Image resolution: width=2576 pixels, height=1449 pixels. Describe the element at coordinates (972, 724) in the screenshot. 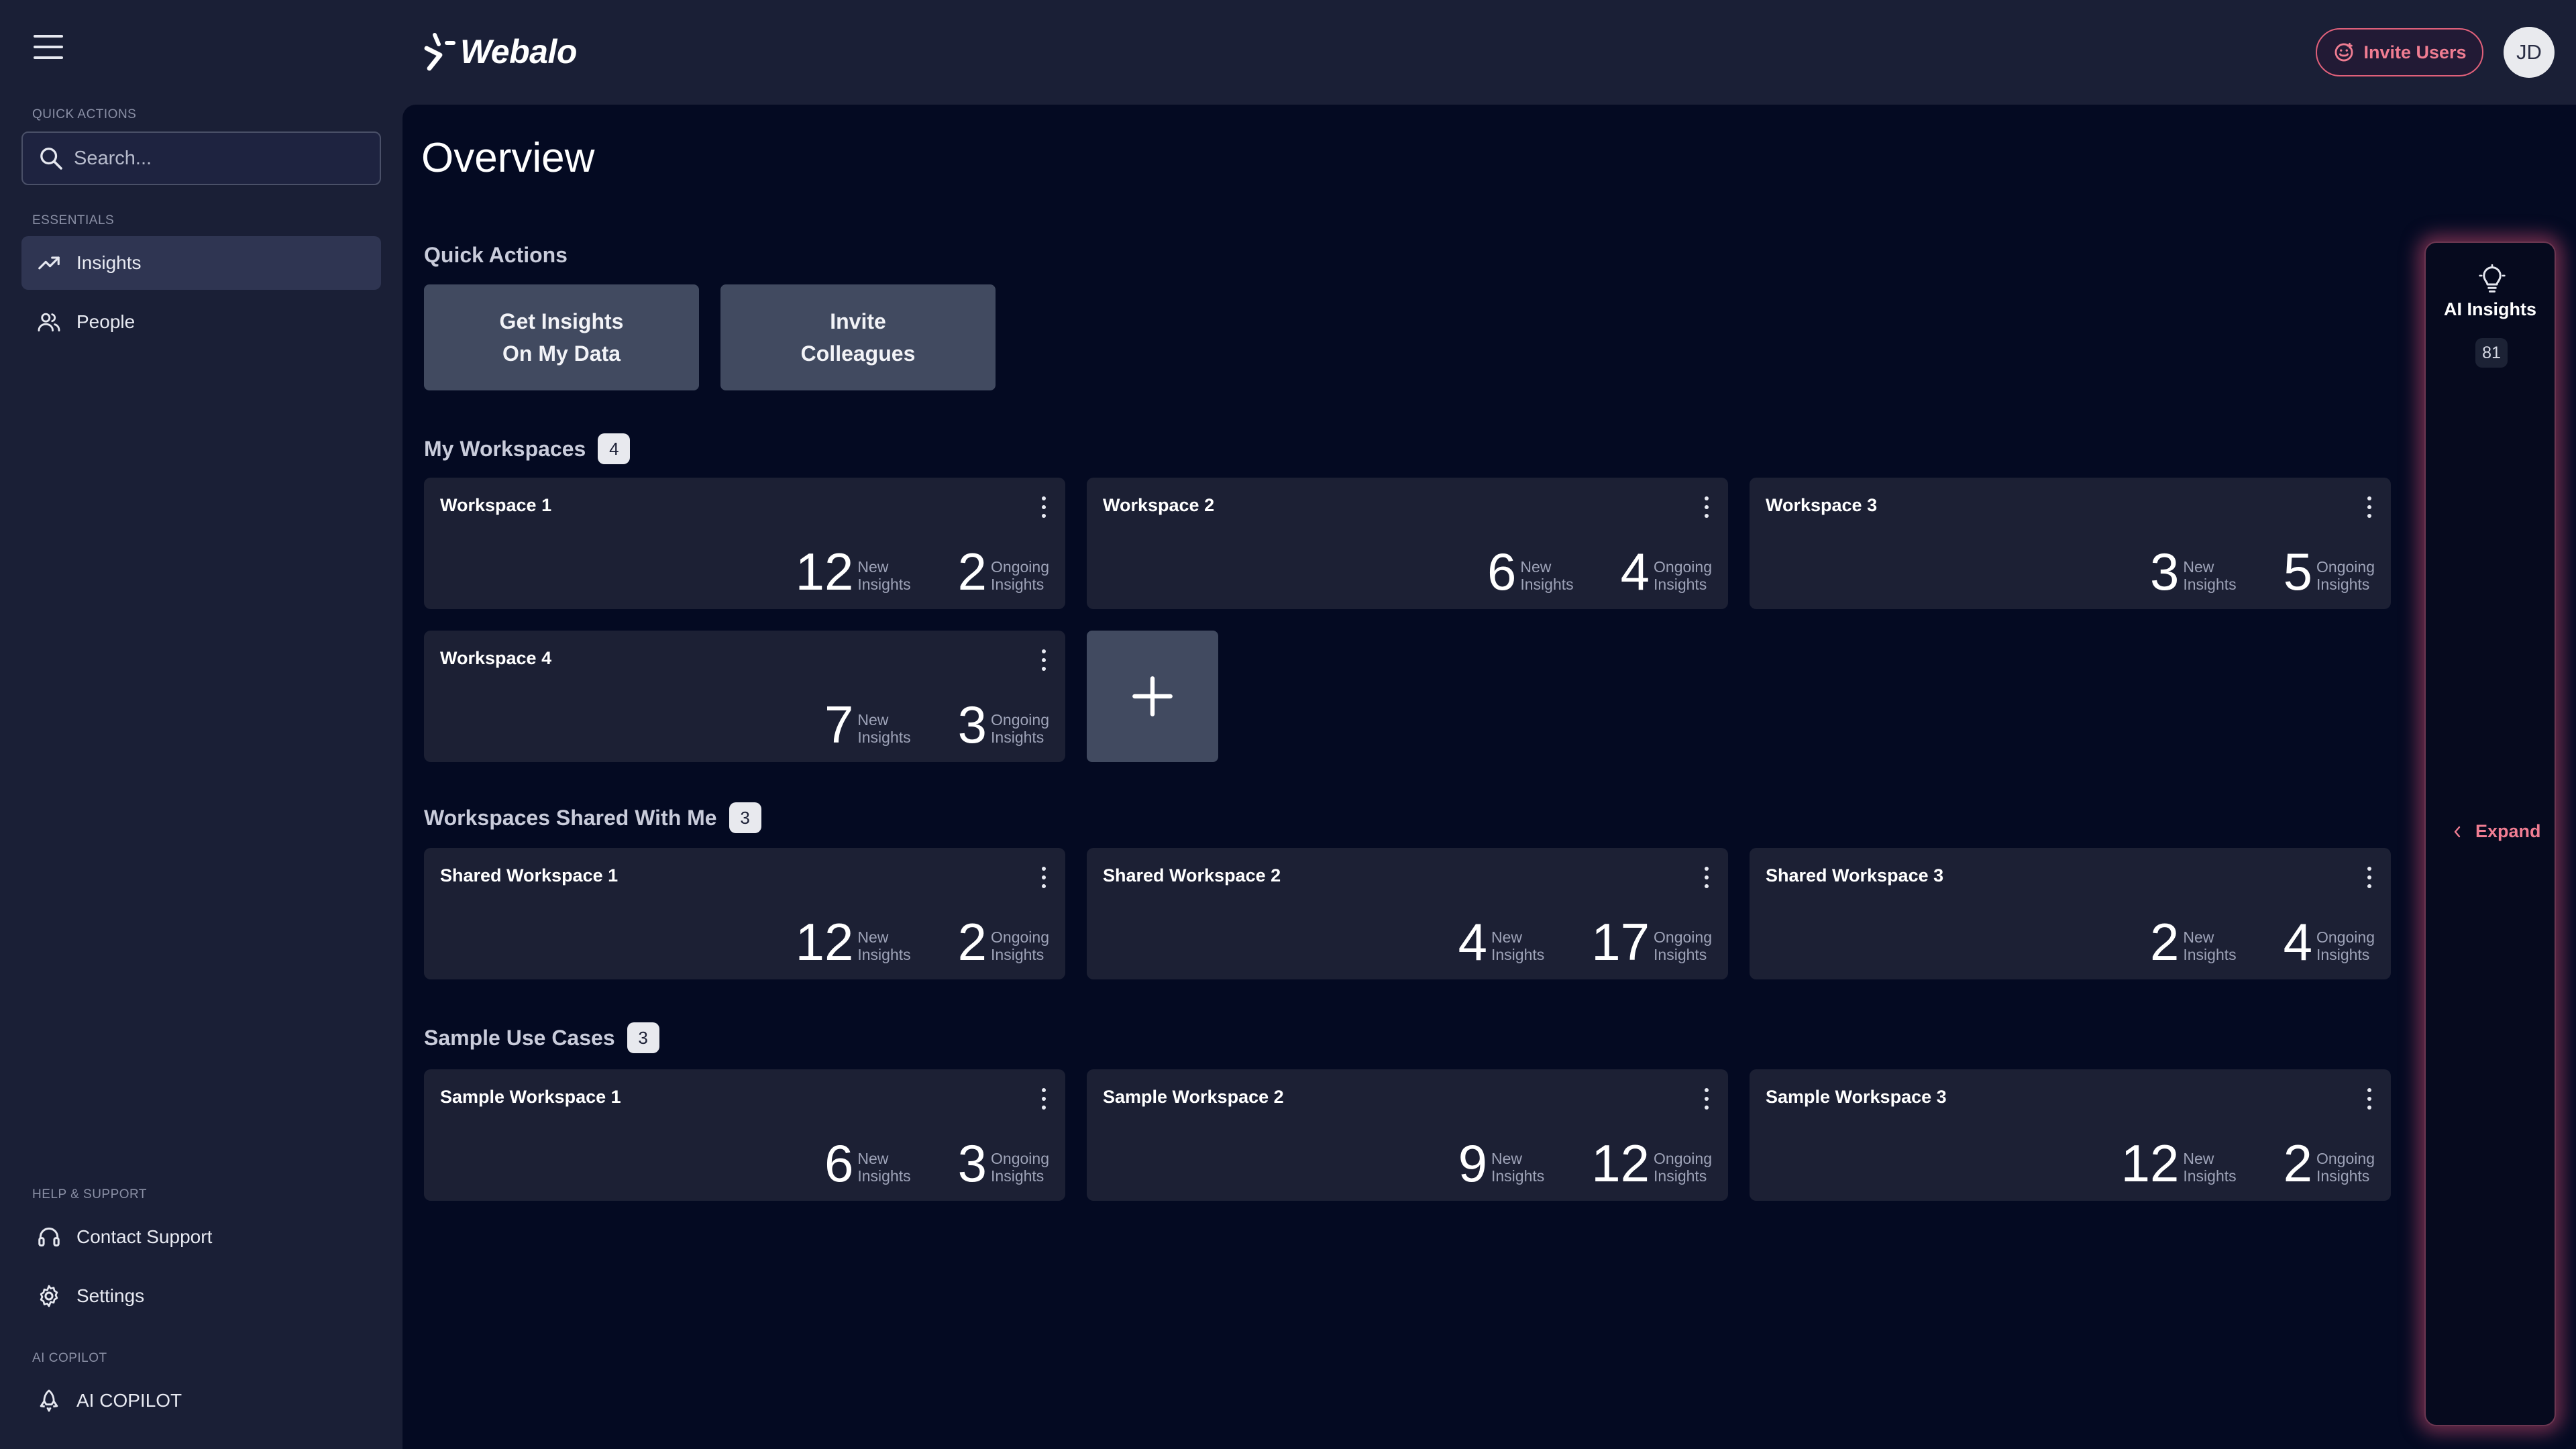

I see `ongoing-insights-count: 3` at that location.